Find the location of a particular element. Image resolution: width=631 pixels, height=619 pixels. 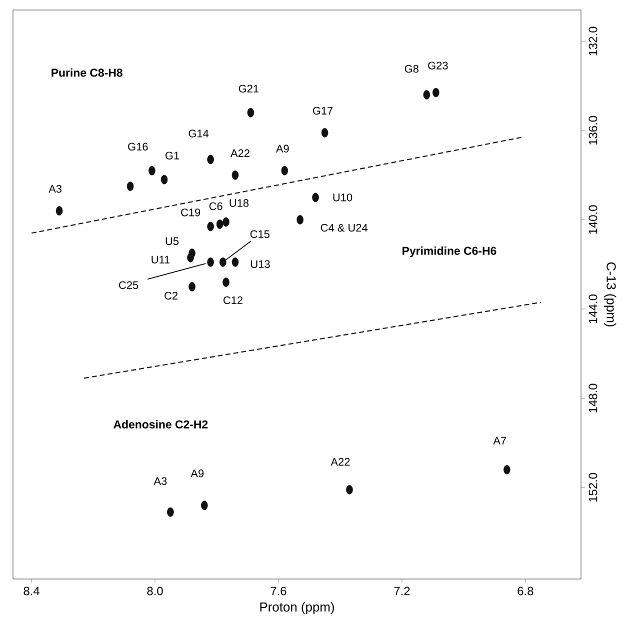

annotation: U10 is located at coordinates (342, 198).